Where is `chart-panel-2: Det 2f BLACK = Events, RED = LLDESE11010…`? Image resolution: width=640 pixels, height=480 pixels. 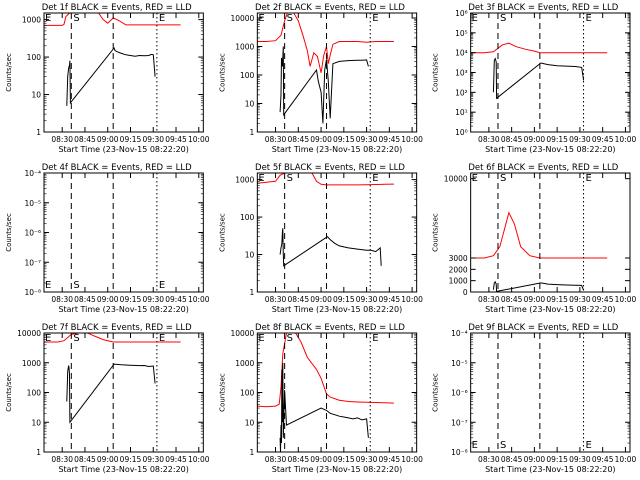 chart-panel-2: Det 2f BLACK = Events, RED = LLDESE11010… is located at coordinates (320, 78).